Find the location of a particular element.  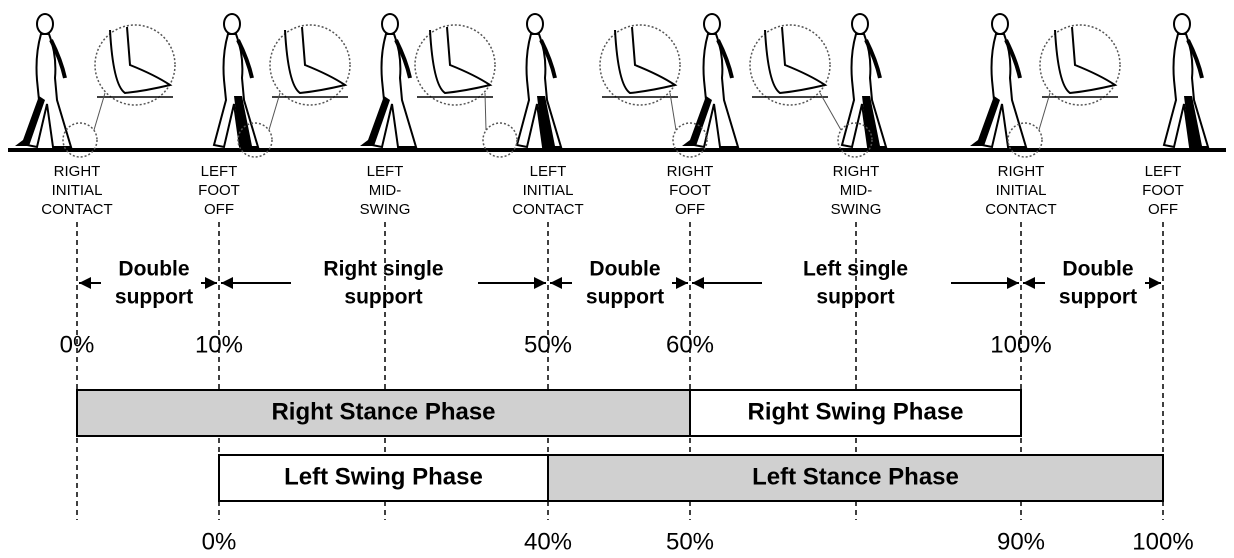

top-percentage: 0% is located at coordinates (77, 344).